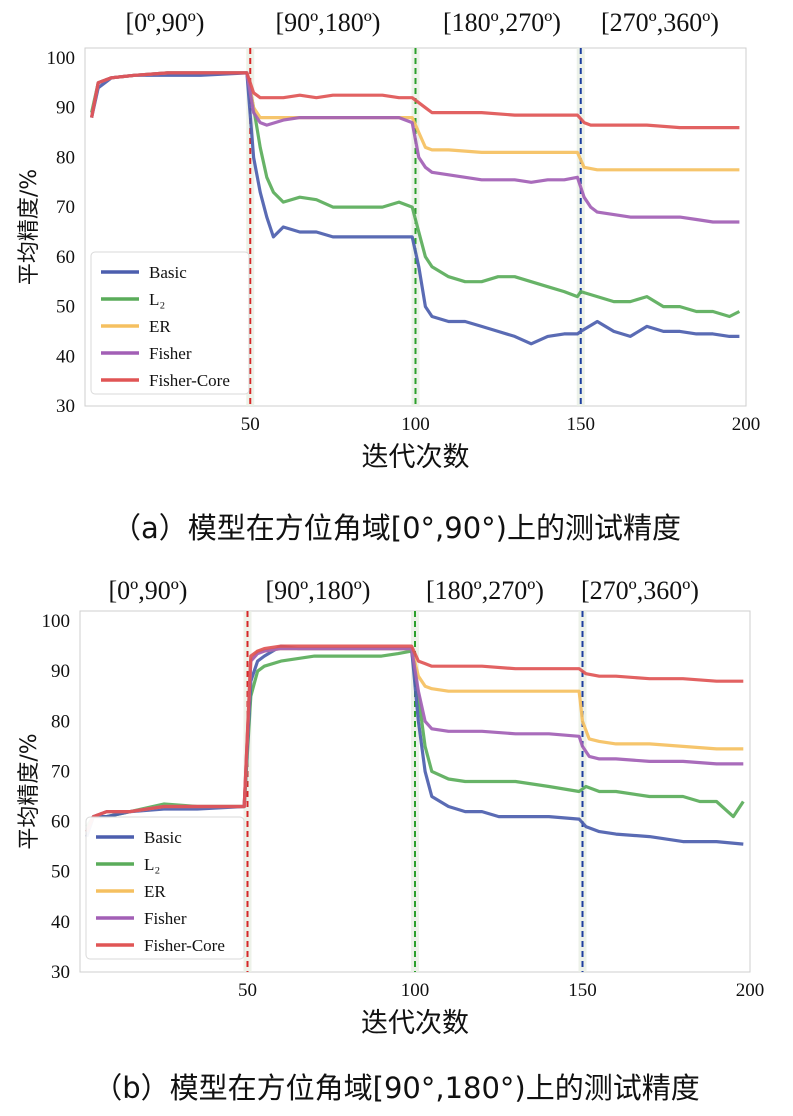 The width and height of the screenshot is (793, 1116). I want to click on caption-a: （a）模型在方位角域[0°,90°)上的测试精度, so click(396, 528).